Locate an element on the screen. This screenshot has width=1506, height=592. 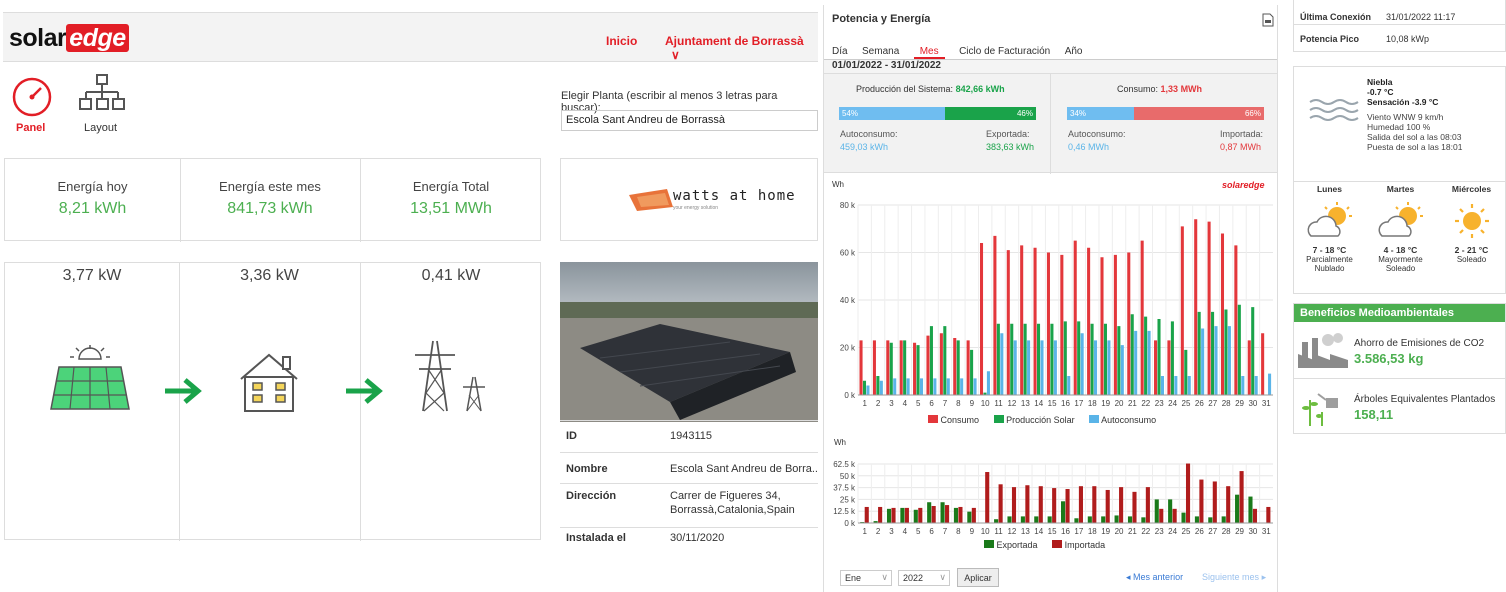
tab-day: Día is located at coordinates (840, 51).